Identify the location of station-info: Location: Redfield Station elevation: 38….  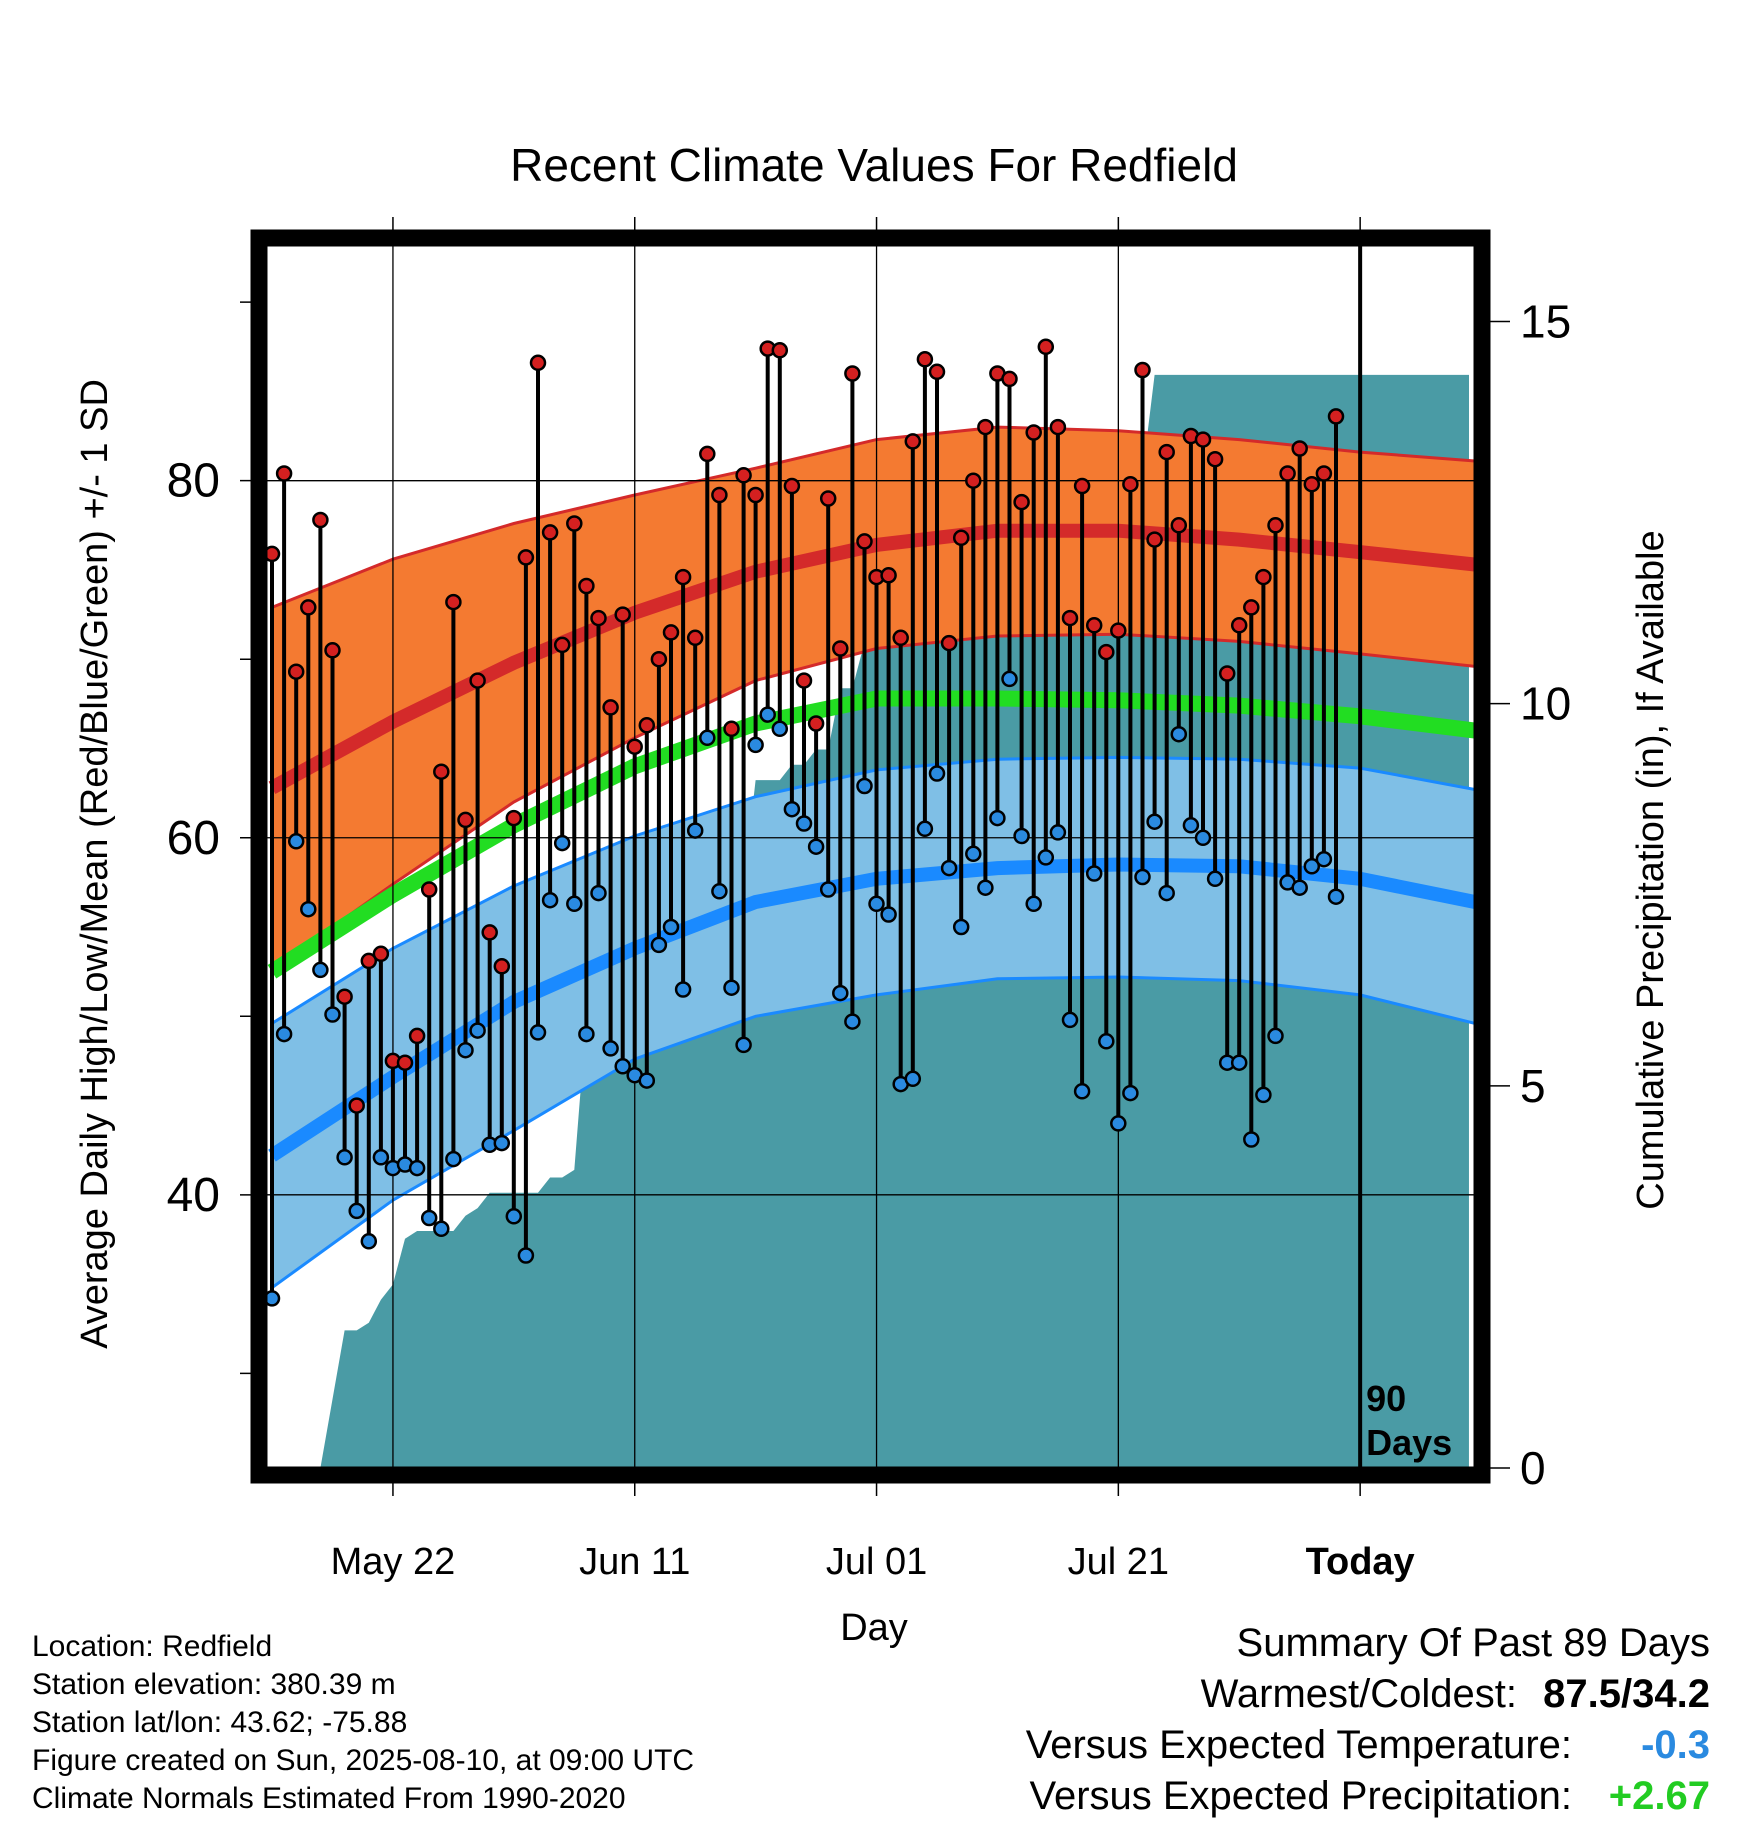
(363, 1723).